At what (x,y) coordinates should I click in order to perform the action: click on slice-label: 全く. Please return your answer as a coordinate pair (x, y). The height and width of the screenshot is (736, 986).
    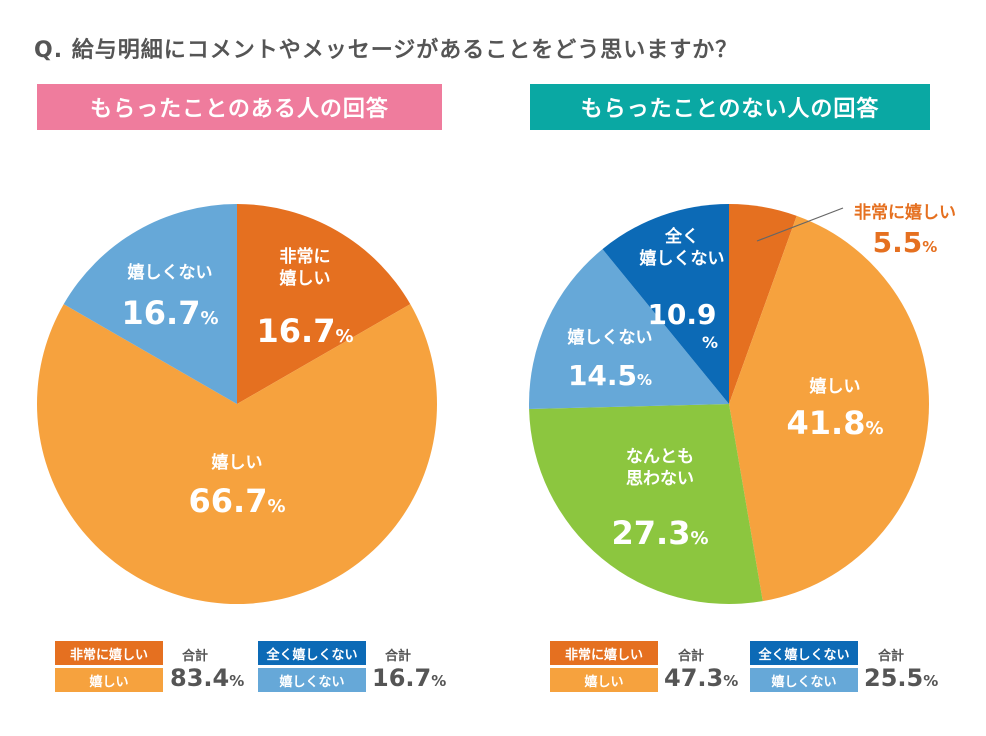
    Looking at the image, I should click on (681, 236).